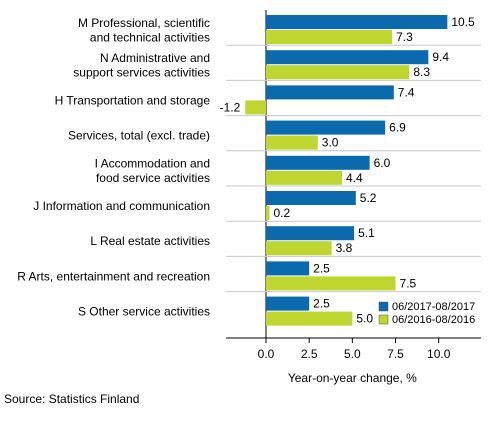 This screenshot has width=493, height=421. I want to click on category-label: I Accommodation and, so click(152, 164).